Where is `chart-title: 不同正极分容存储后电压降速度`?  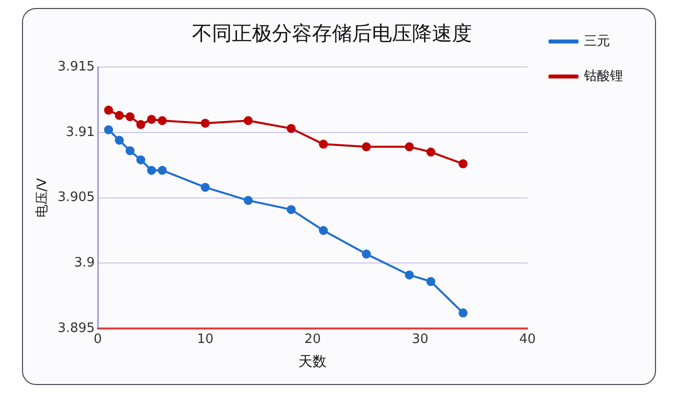
chart-title: 不同正极分容存储后电压降速度 is located at coordinates (332, 33).